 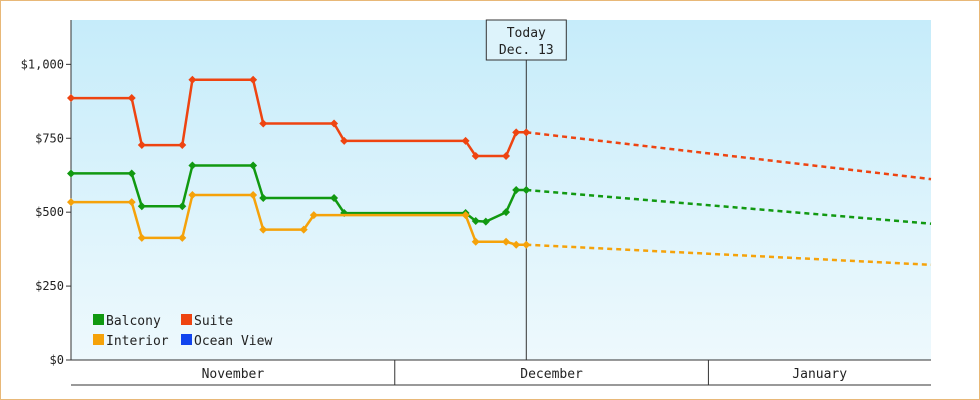 What do you see at coordinates (729, 156) in the screenshot?
I see `forecast-line-suite` at bounding box center [729, 156].